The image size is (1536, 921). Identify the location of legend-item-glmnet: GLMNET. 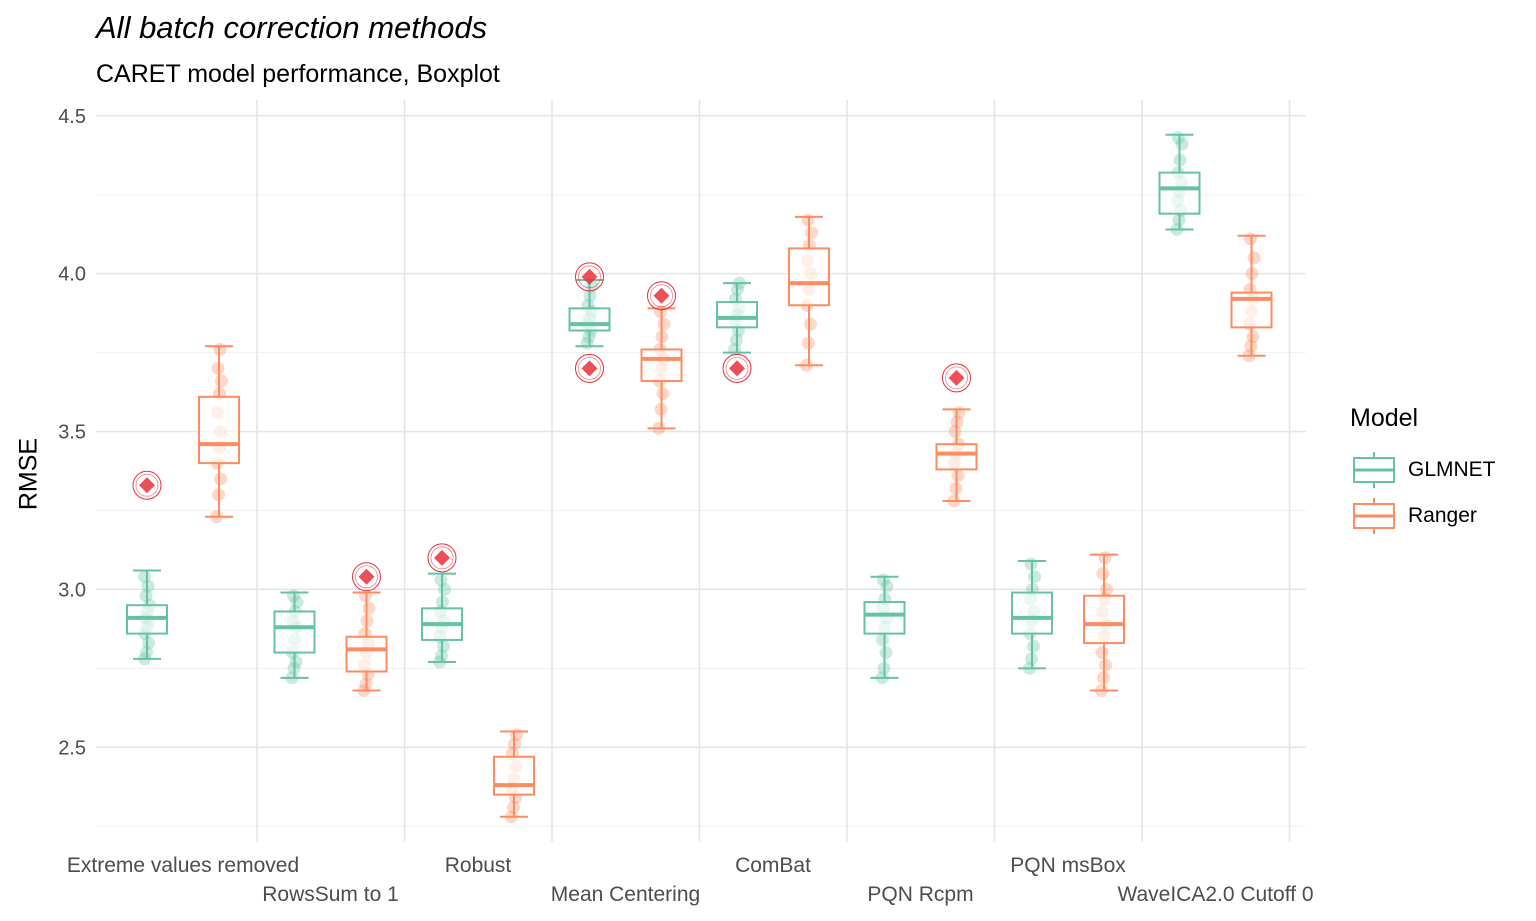
(1423, 470).